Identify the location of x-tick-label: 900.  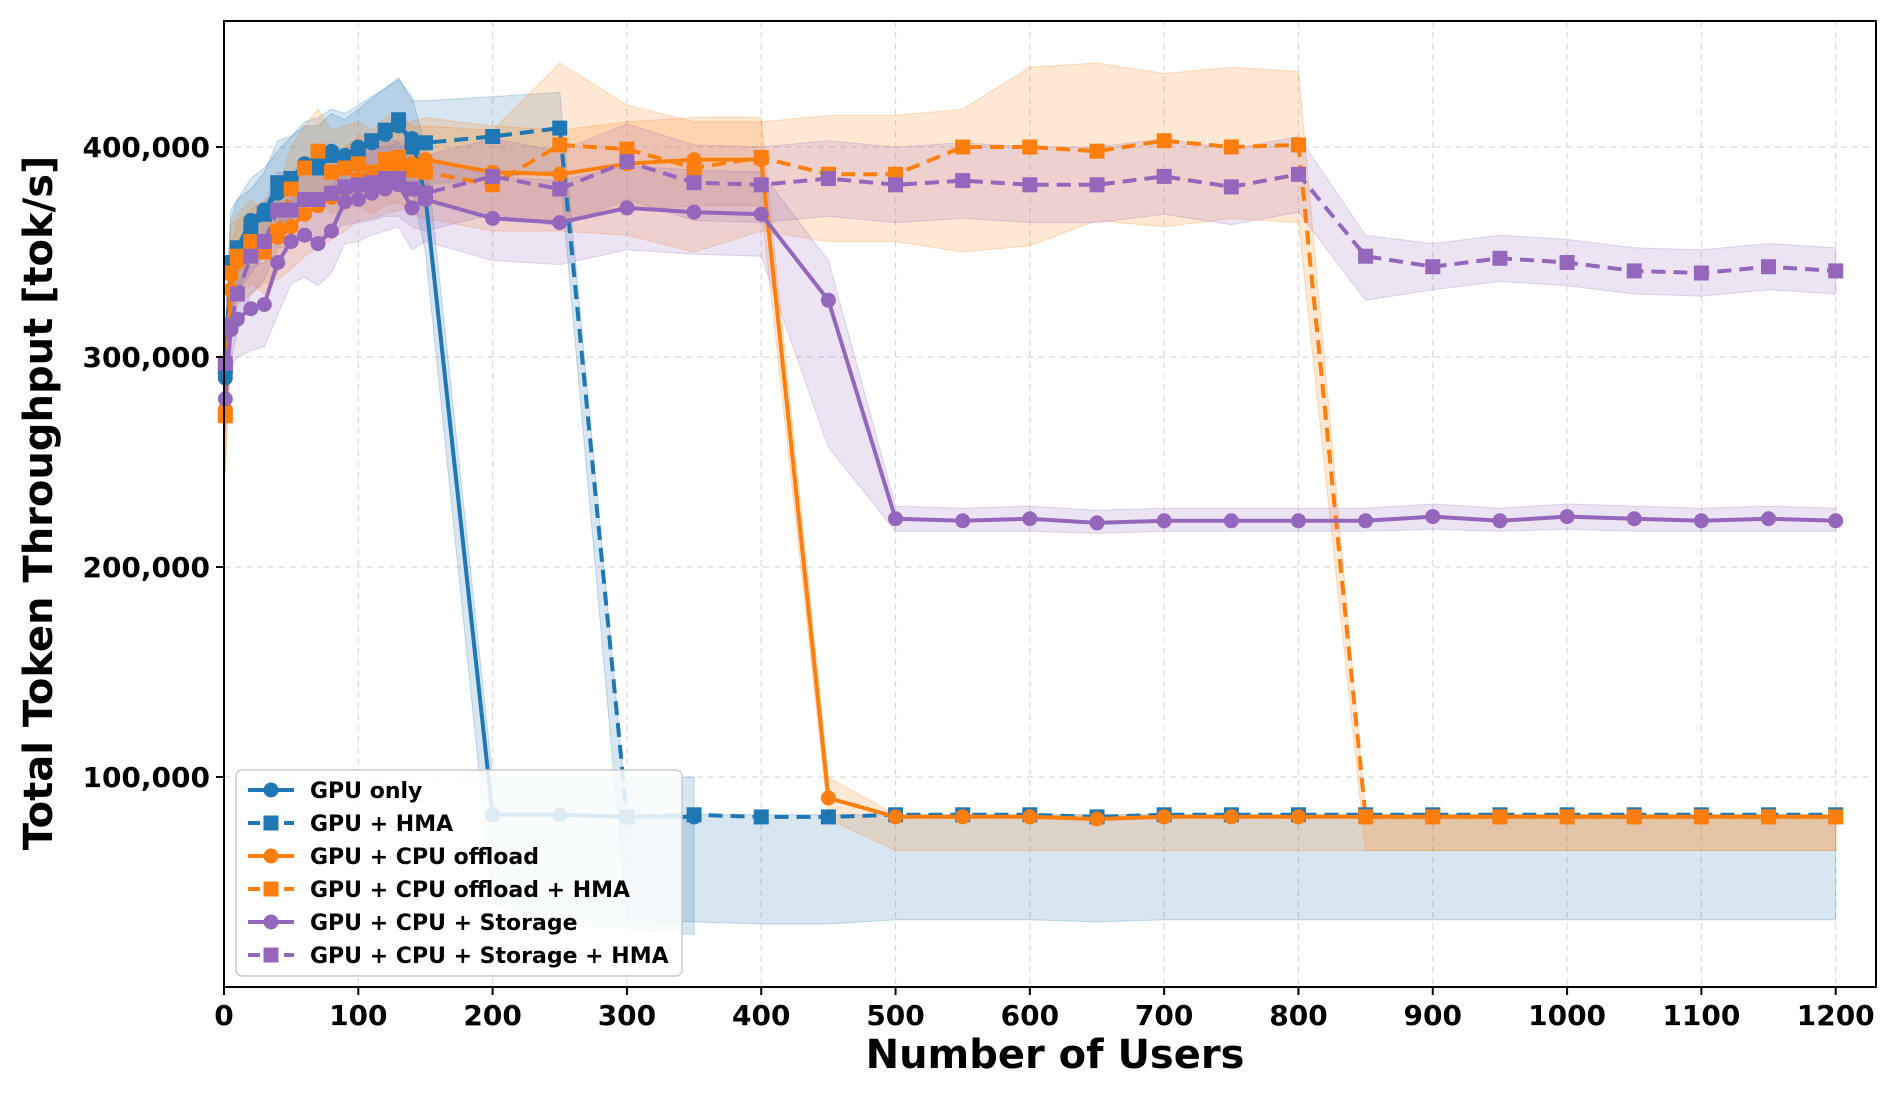
(1433, 1015).